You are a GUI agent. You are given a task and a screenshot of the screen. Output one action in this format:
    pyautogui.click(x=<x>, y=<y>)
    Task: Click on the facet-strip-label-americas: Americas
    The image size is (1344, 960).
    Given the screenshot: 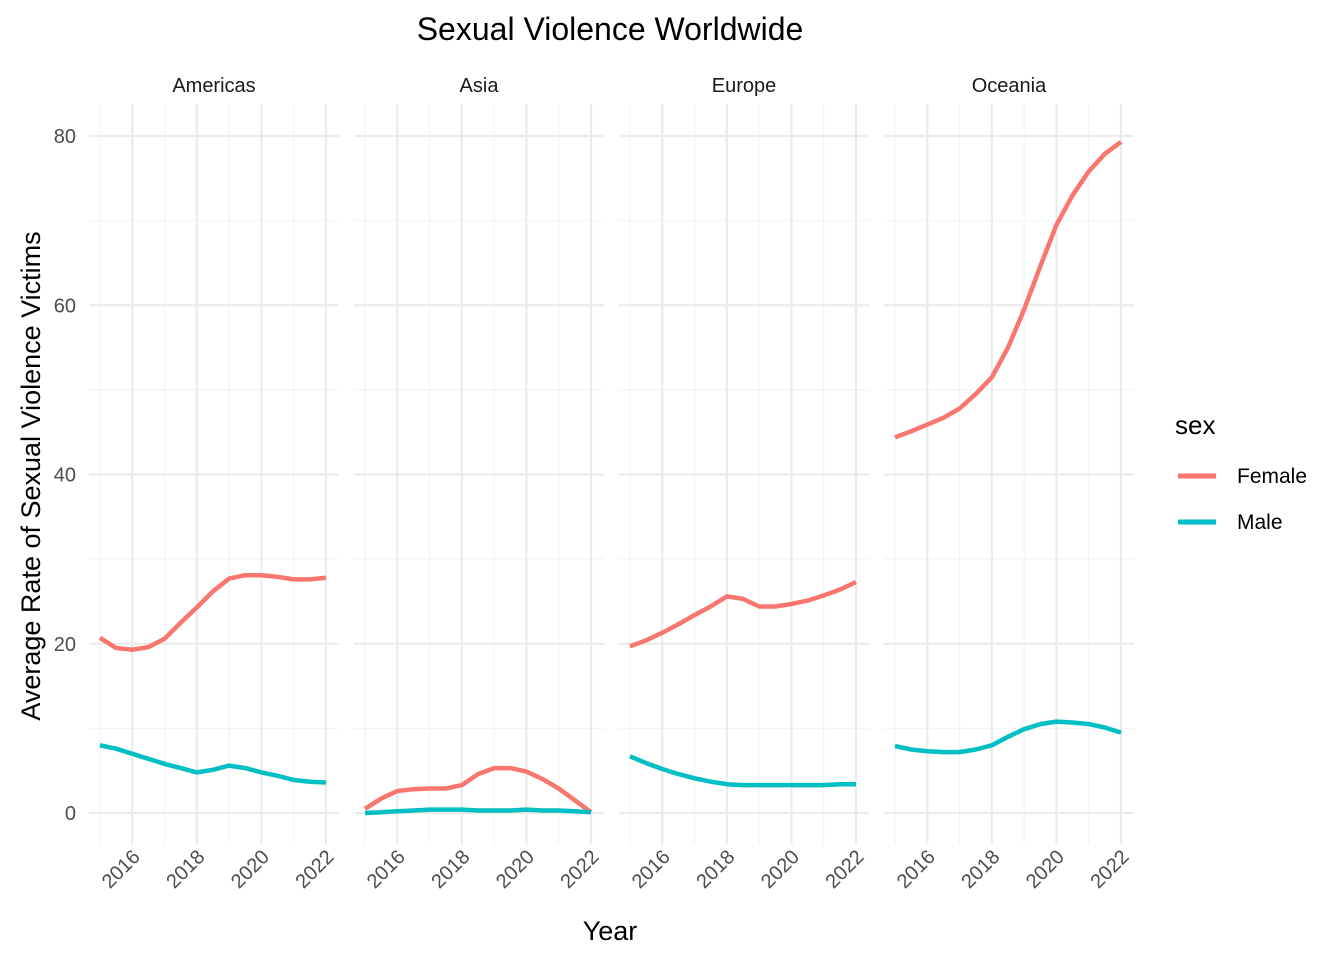 What is the action you would take?
    pyautogui.click(x=213, y=86)
    